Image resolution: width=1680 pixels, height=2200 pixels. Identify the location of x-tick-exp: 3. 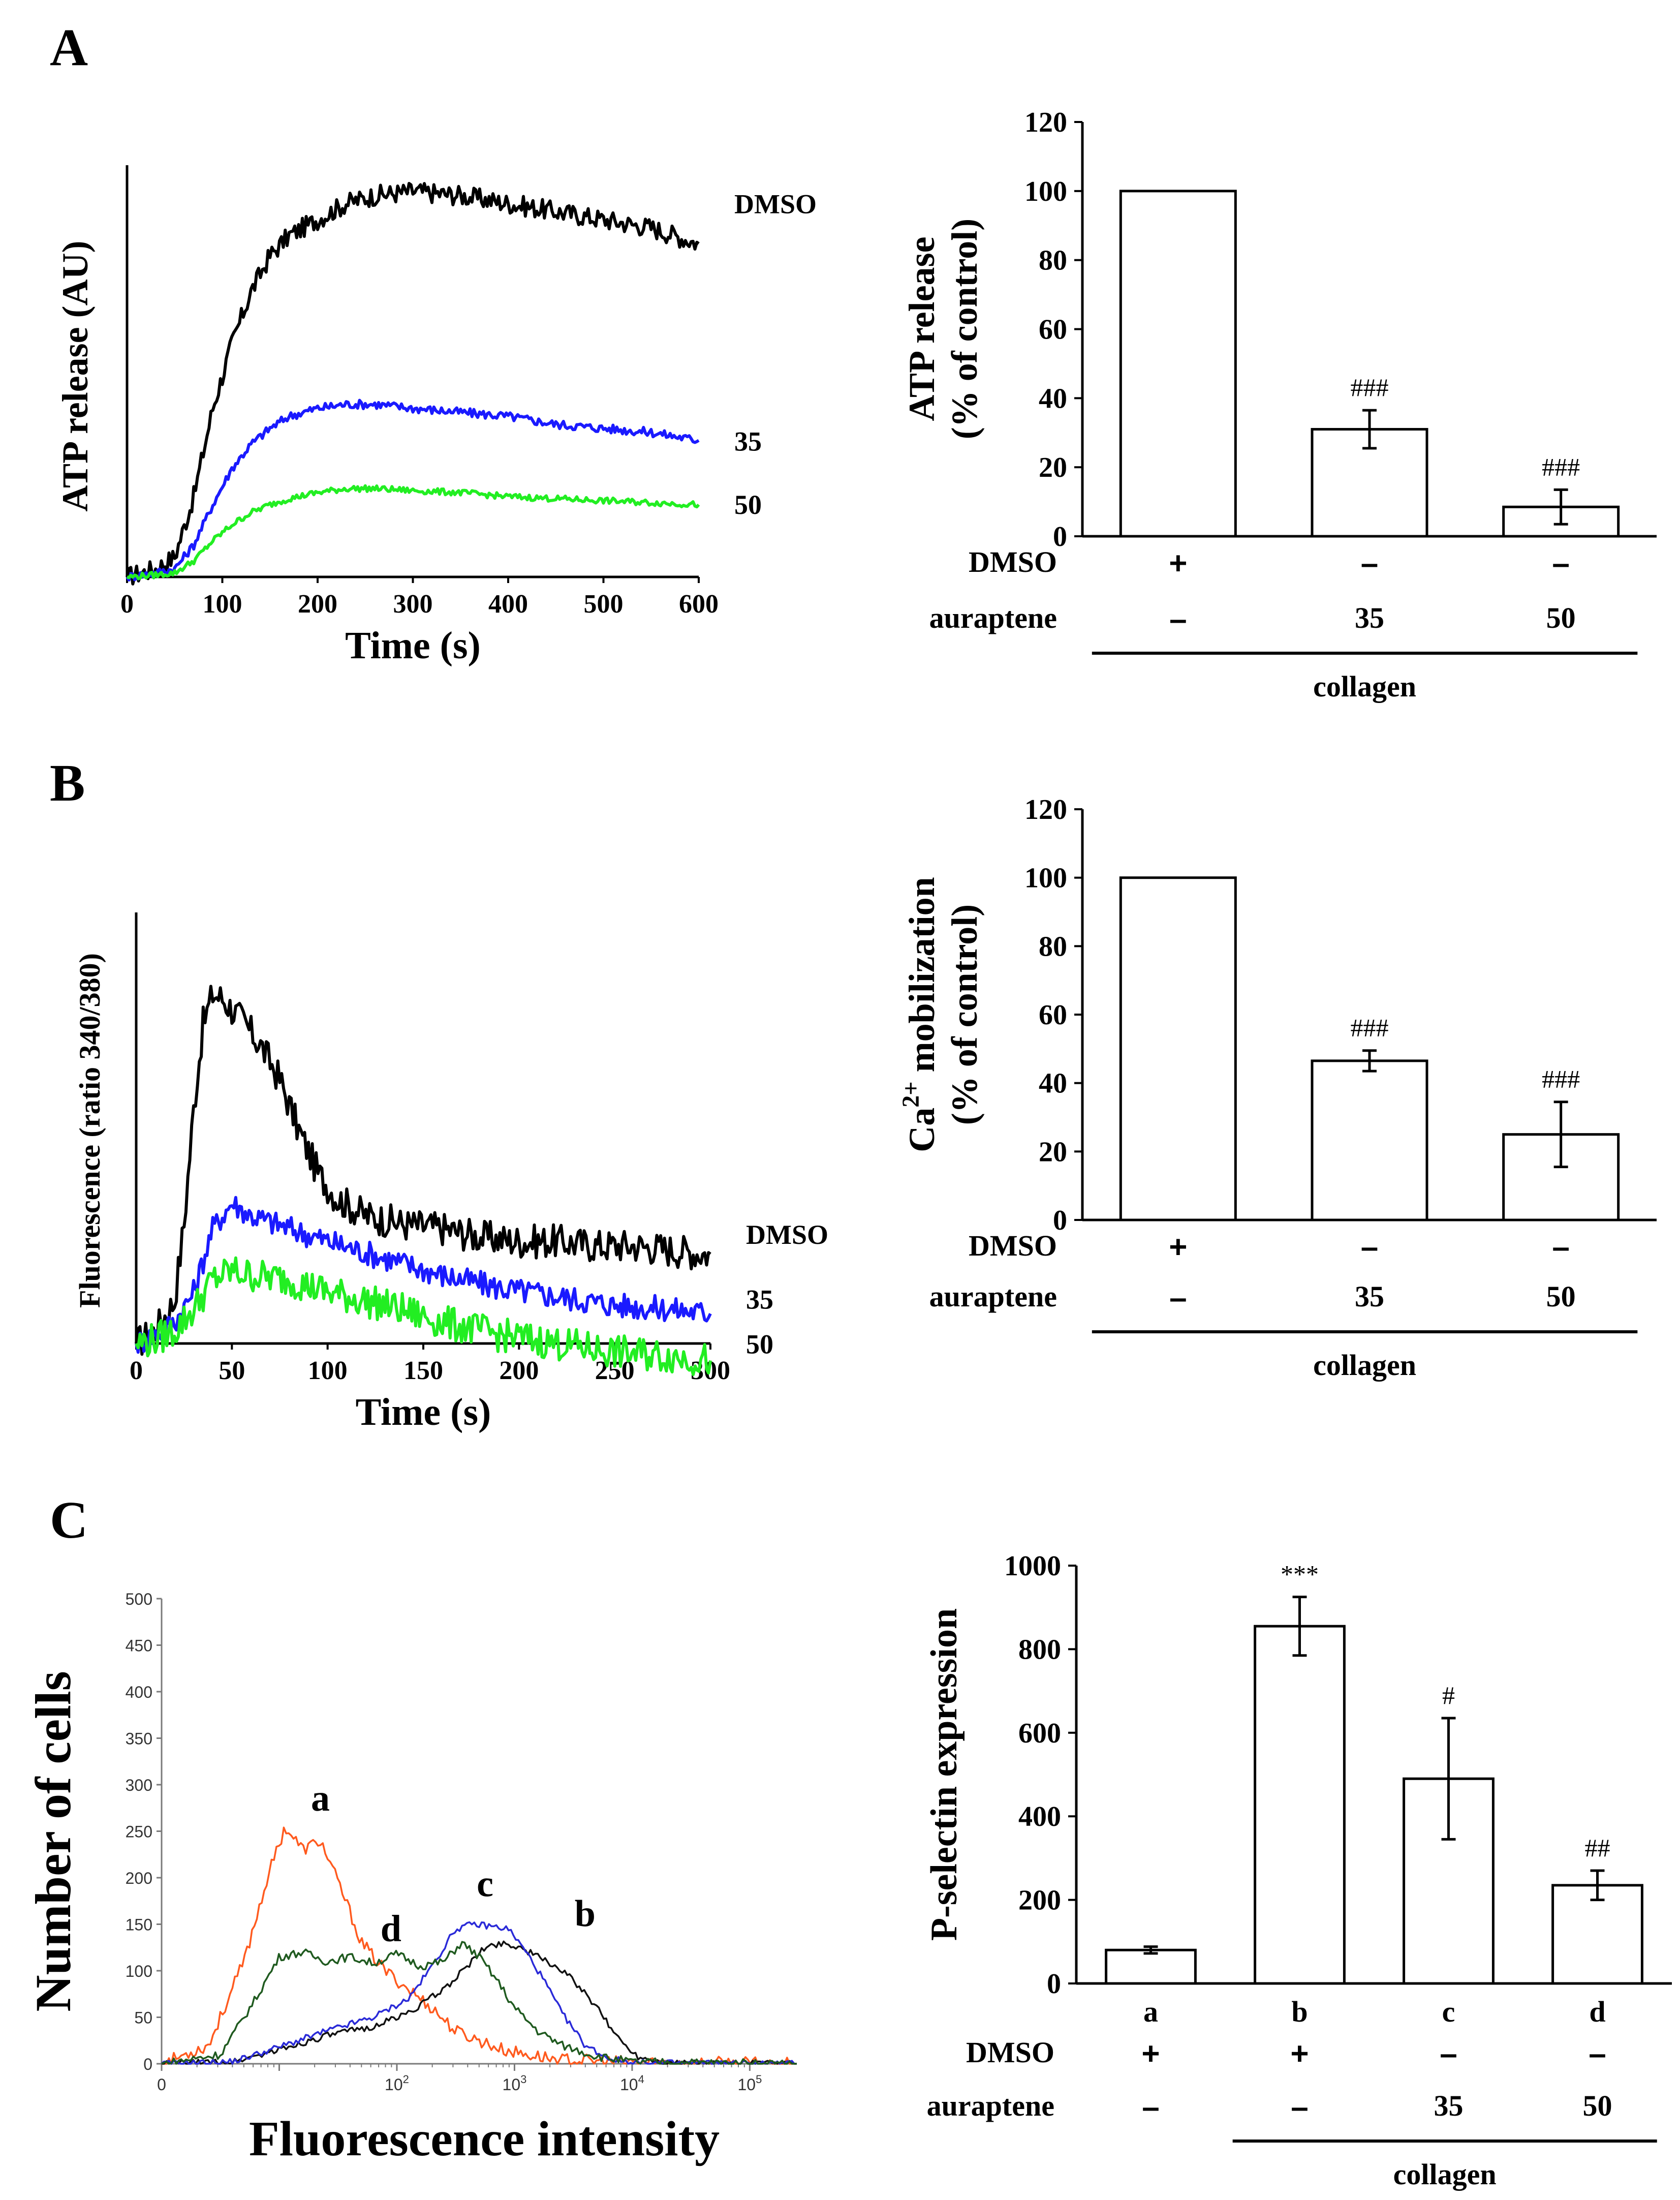
(523, 2079).